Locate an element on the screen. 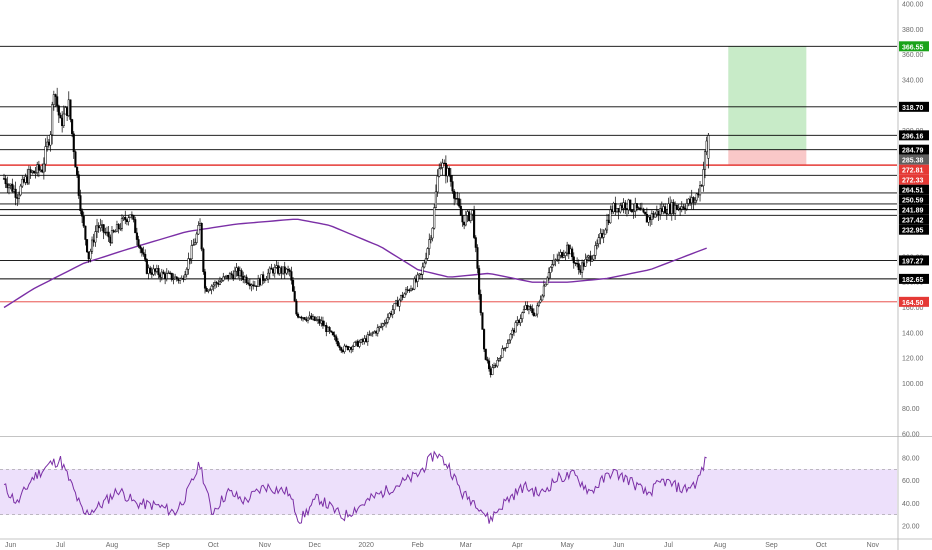  time-tick-label: May is located at coordinates (568, 545).